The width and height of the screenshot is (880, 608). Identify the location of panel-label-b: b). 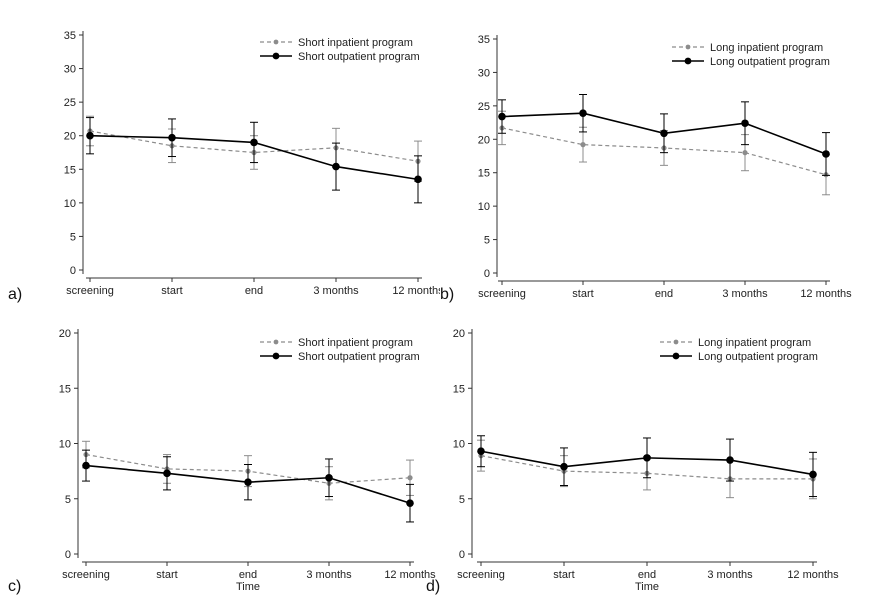
(447, 294).